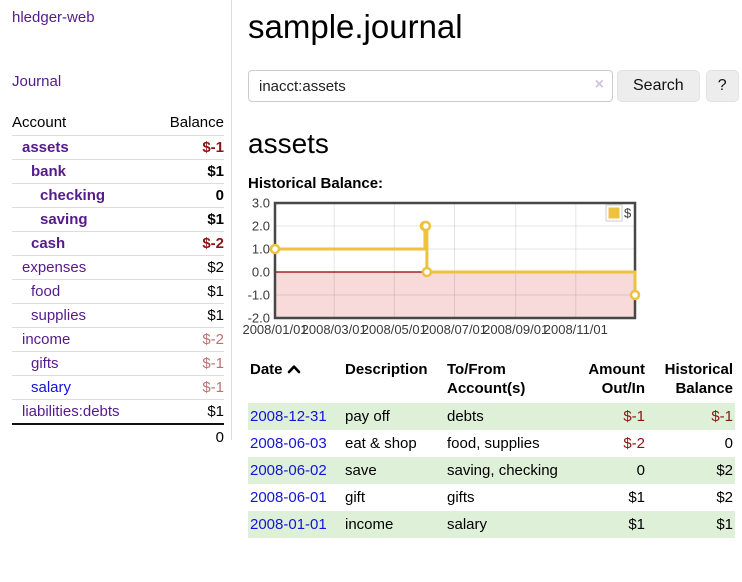 The width and height of the screenshot is (742, 582). Describe the element at coordinates (118, 436) in the screenshot. I see `accounts-total-value: 0` at that location.